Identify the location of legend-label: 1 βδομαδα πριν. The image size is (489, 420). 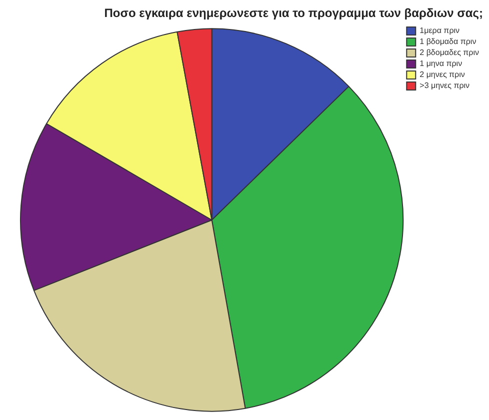
(448, 41).